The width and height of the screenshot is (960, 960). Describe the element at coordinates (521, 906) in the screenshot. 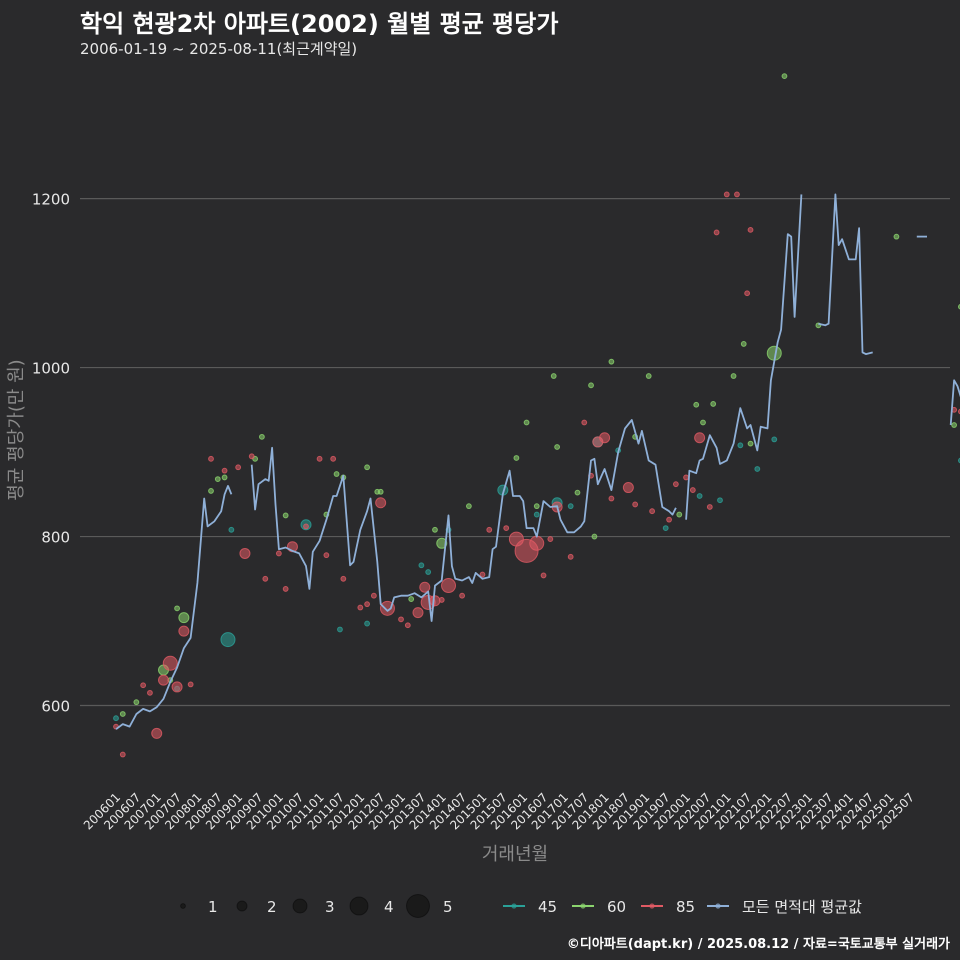

I see `legend: 1 2 3 4 5 45 60 85 모든 면적대 평균값` at that location.